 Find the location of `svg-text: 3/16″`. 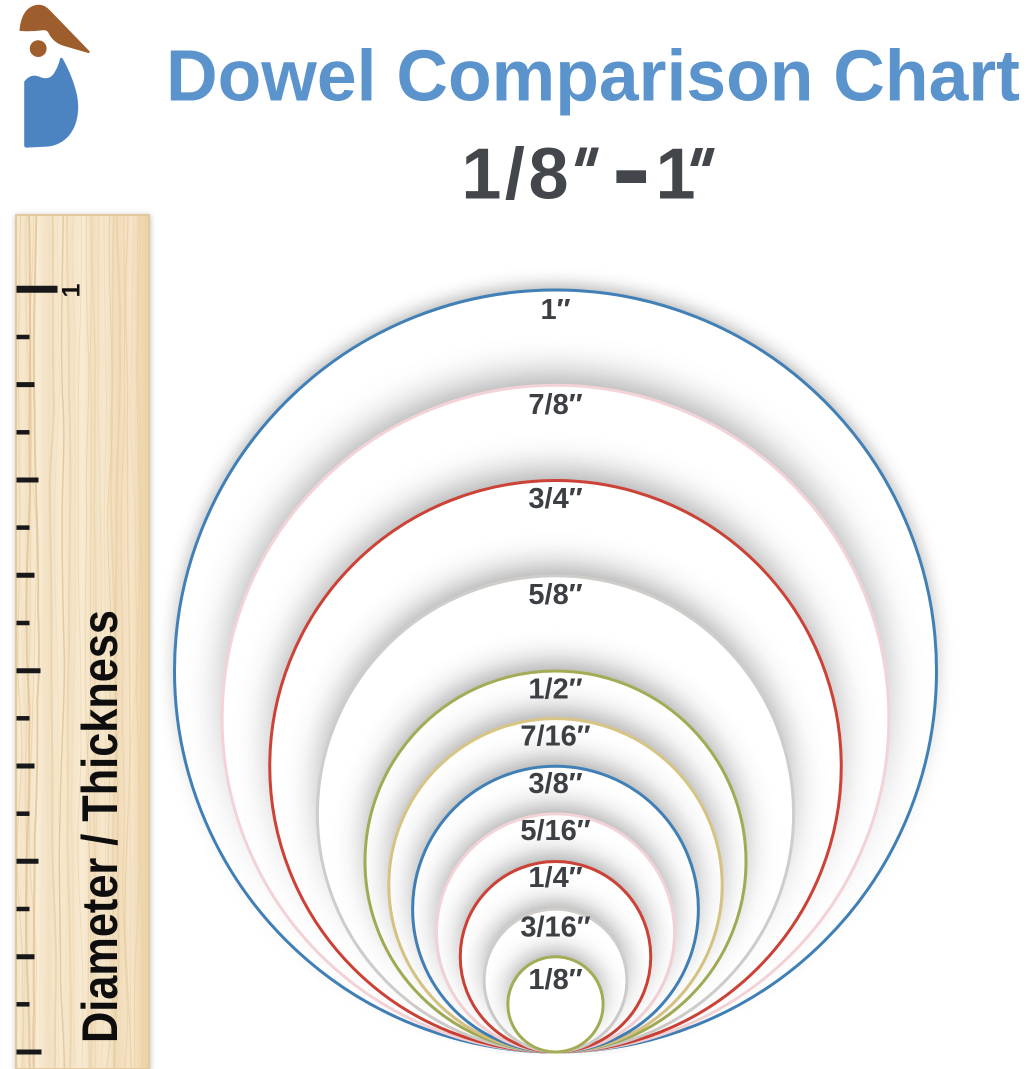

svg-text: 3/16″ is located at coordinates (555, 928).